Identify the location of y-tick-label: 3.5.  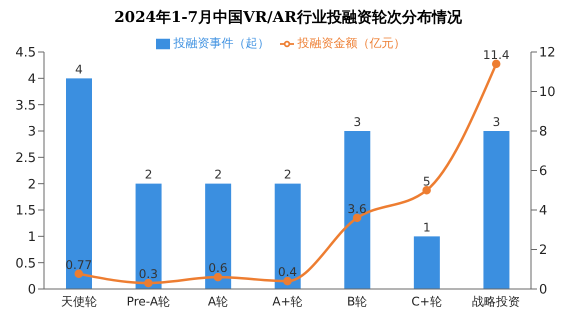
(25, 106).